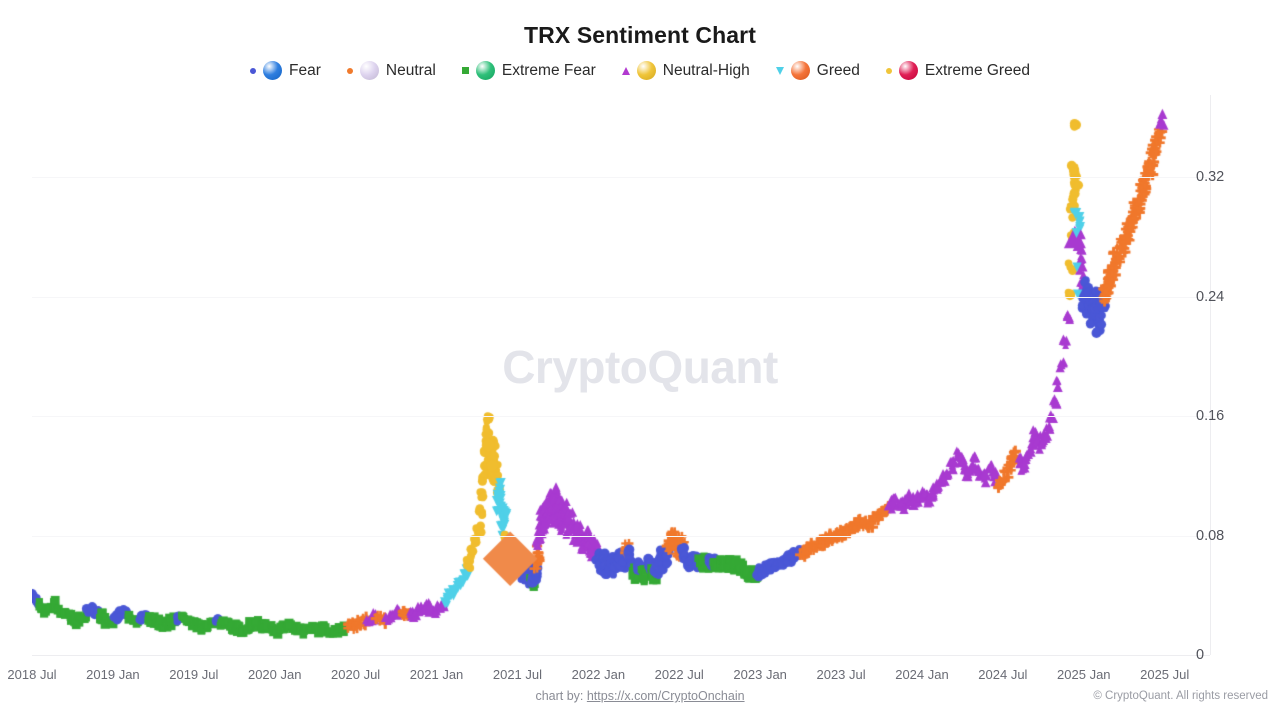 The width and height of the screenshot is (1280, 720). What do you see at coordinates (706, 70) in the screenshot?
I see `legend-label: Neutral-High` at bounding box center [706, 70].